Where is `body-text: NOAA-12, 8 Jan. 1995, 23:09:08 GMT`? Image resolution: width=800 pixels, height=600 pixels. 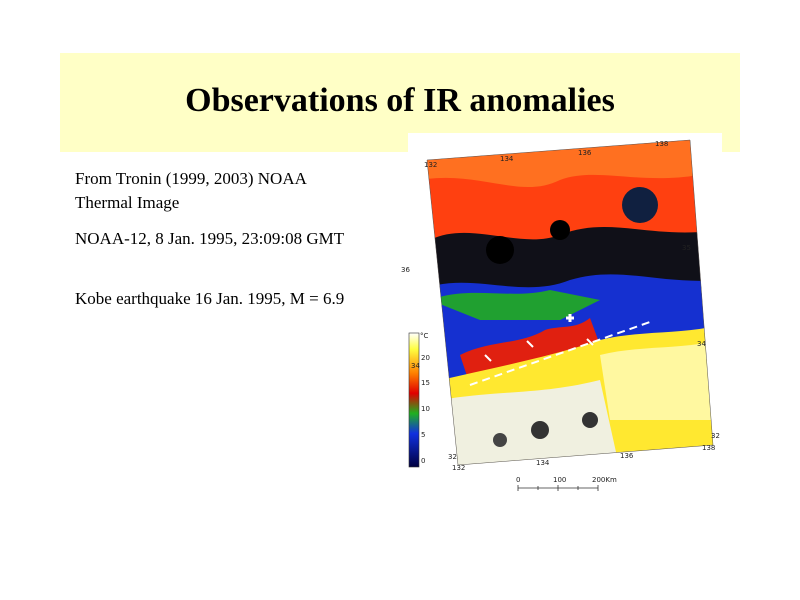 body-text: NOAA-12, 8 Jan. 1995, 23:09:08 GMT is located at coordinates (210, 238).